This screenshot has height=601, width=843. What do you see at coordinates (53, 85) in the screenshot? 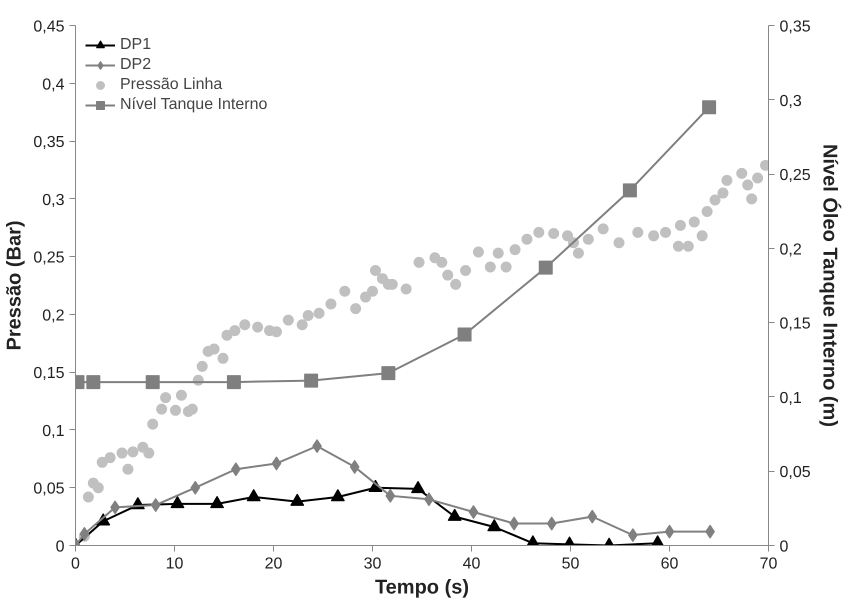
I see `y-tick-label: 0,4` at bounding box center [53, 85].